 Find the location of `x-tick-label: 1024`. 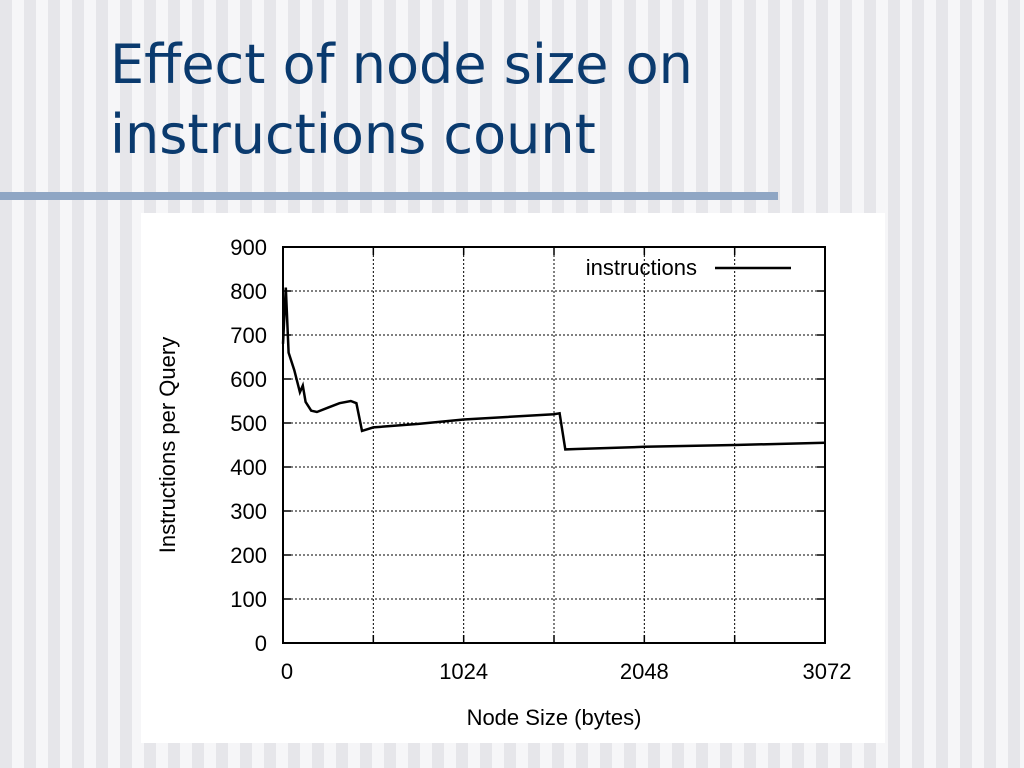

x-tick-label: 1024 is located at coordinates (463, 671).